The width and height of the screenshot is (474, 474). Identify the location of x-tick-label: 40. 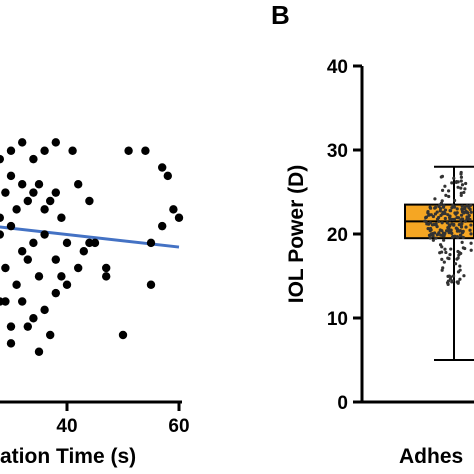
(66, 426).